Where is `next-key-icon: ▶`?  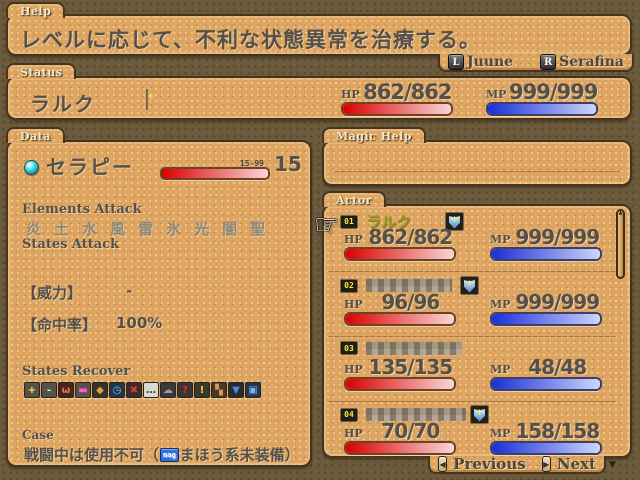 next-key-icon: ▶ is located at coordinates (546, 464).